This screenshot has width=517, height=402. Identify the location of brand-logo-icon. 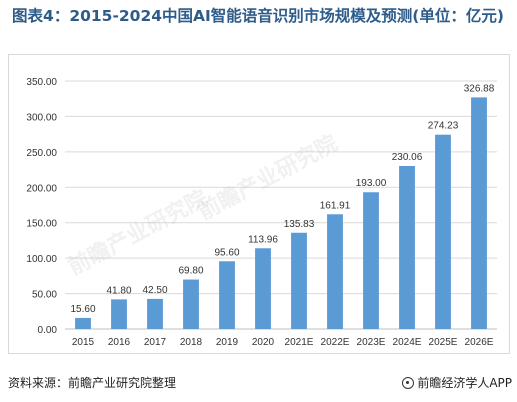
(408, 382).